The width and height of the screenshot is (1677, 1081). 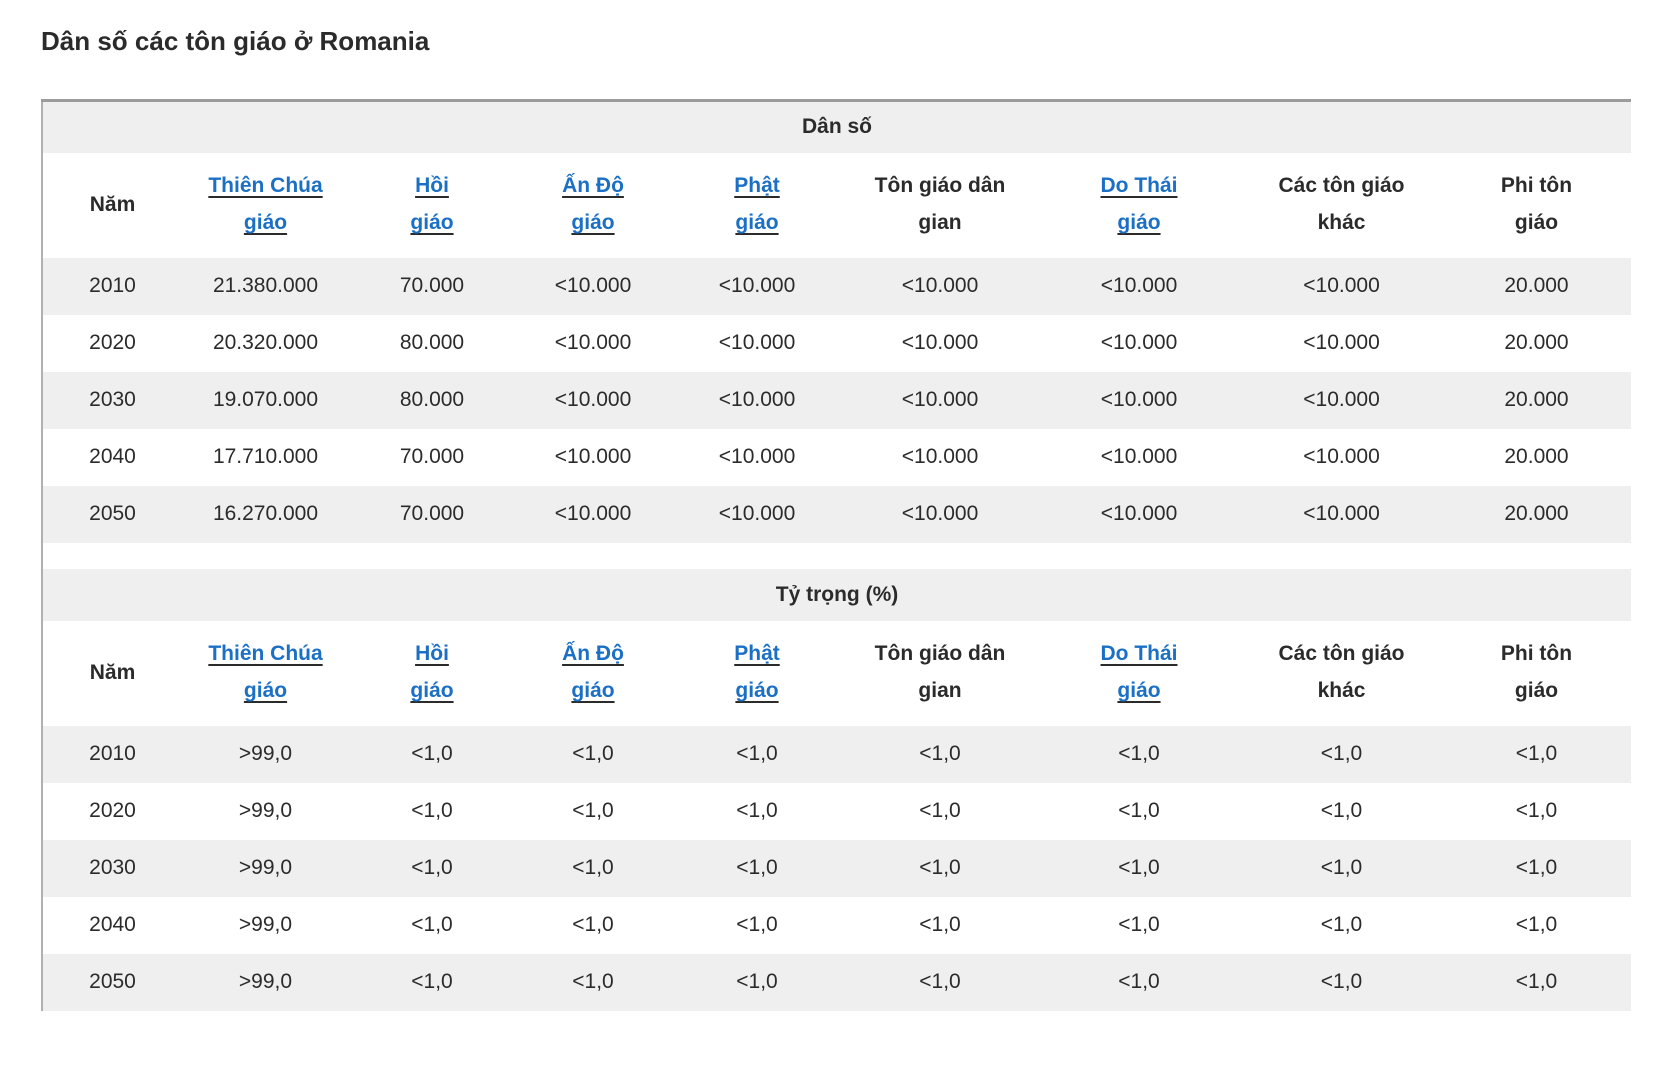 I want to click on spacer-row, so click(x=836, y=555).